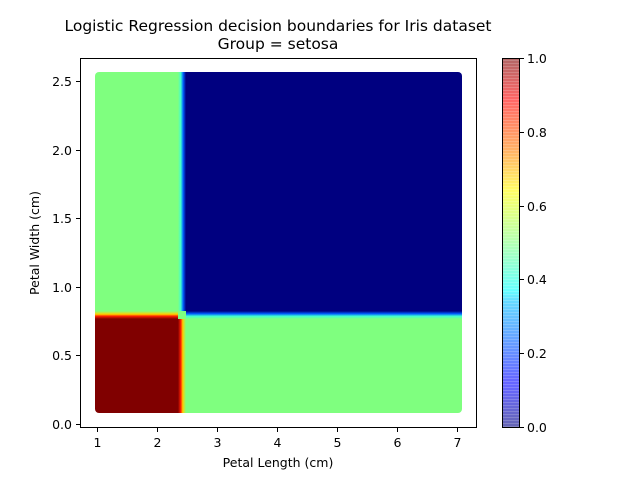 The width and height of the screenshot is (640, 480). Describe the element at coordinates (62, 218) in the screenshot. I see `y-tick-label: 1.5` at that location.